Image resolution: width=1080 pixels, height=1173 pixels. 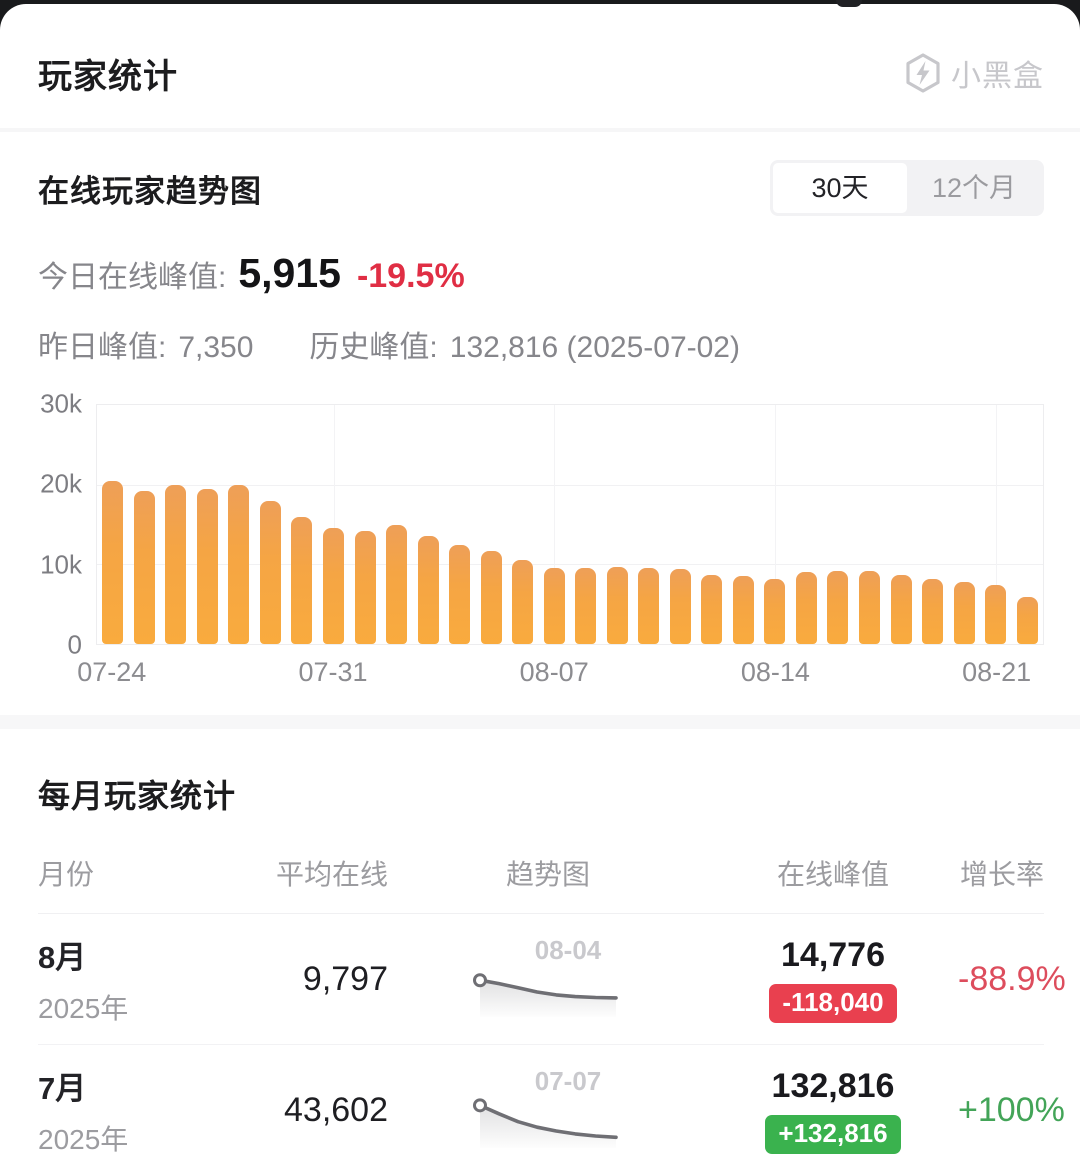 I want to click on today-peak-label: 今日在线峰值:, so click(x=132, y=277).